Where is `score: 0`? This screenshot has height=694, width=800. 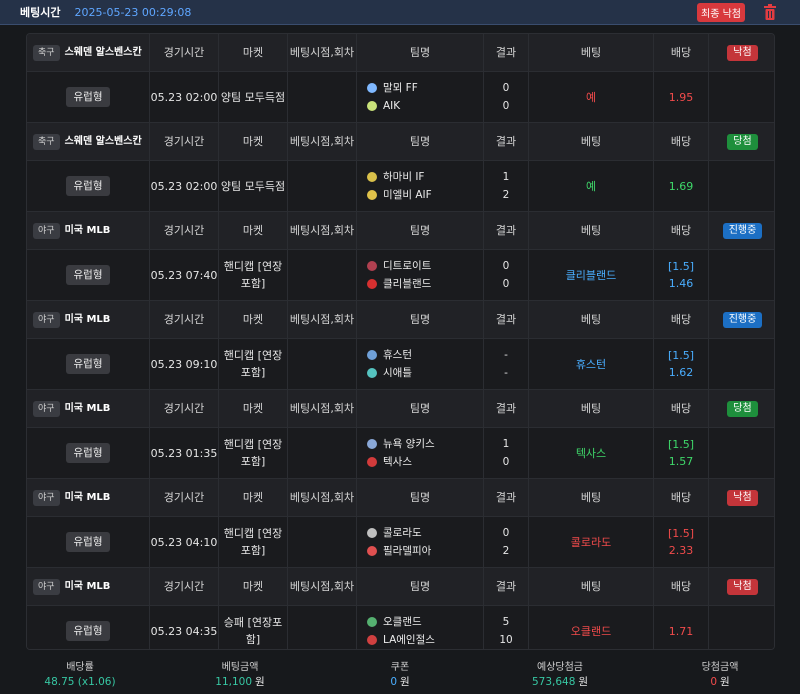 score: 0 is located at coordinates (506, 266).